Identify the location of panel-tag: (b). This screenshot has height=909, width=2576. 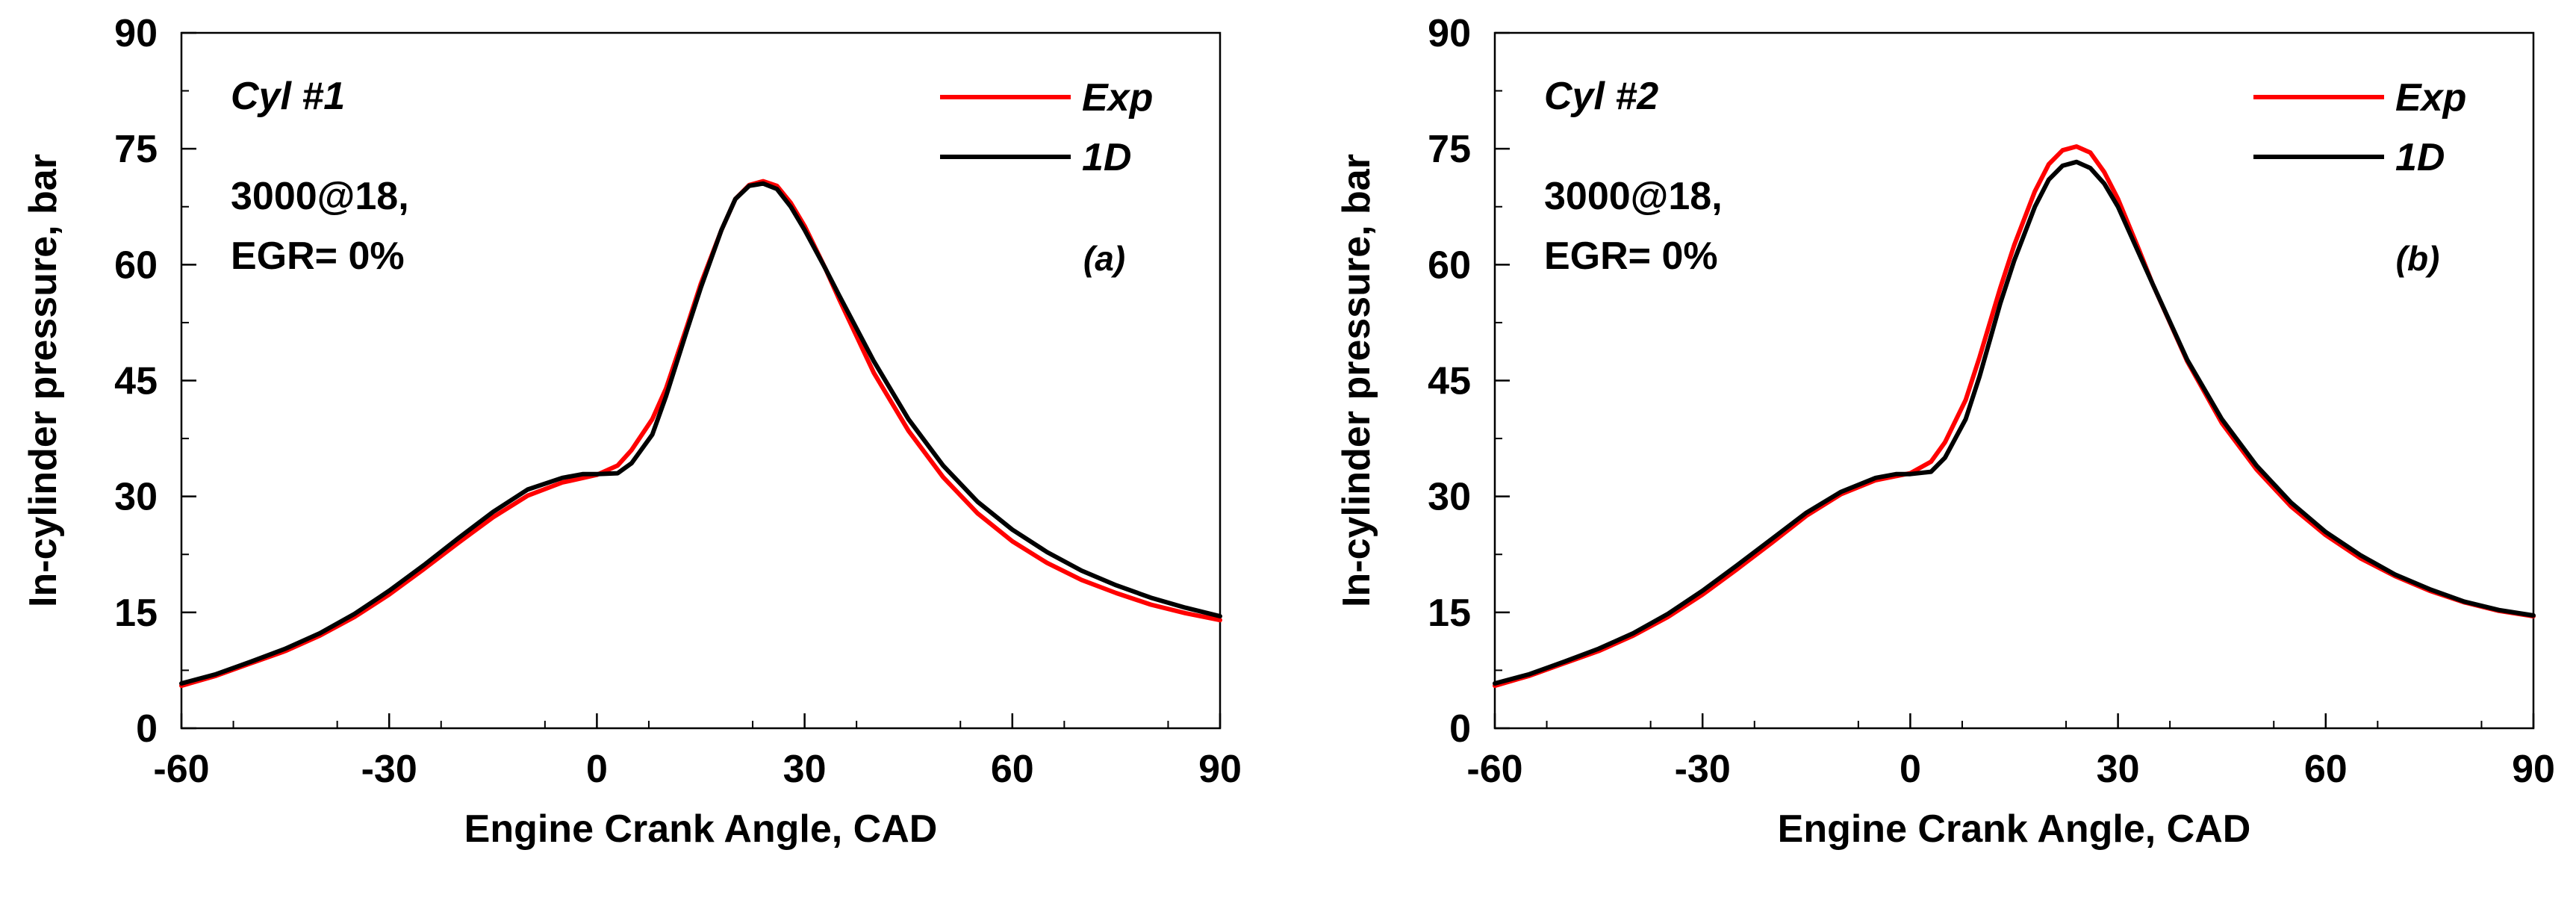
(2418, 258).